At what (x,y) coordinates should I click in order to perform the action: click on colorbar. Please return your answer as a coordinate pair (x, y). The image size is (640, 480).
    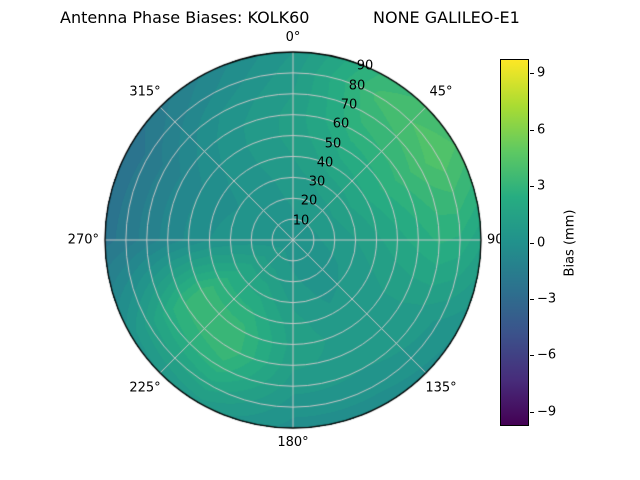
    Looking at the image, I should click on (514, 242).